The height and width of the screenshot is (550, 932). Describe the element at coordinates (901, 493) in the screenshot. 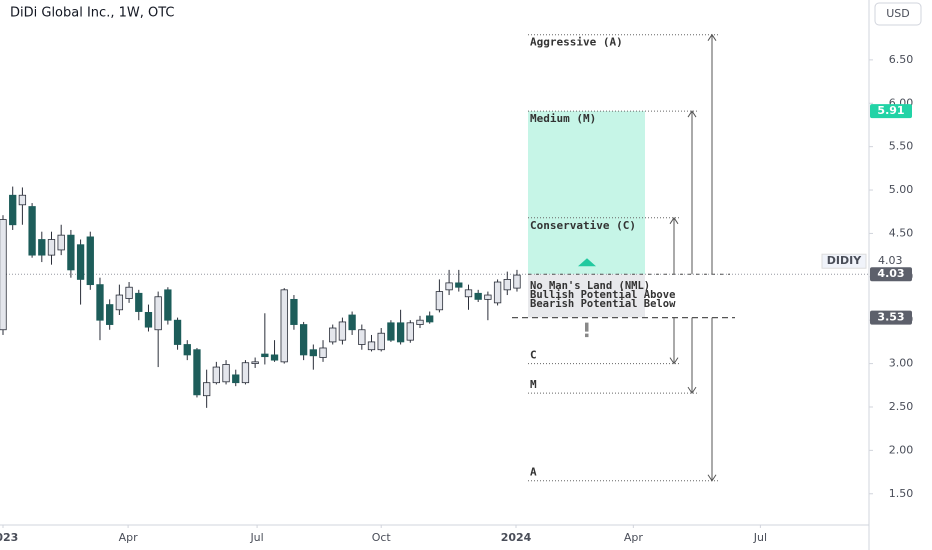

I see `y-tick-label: 1.50` at that location.